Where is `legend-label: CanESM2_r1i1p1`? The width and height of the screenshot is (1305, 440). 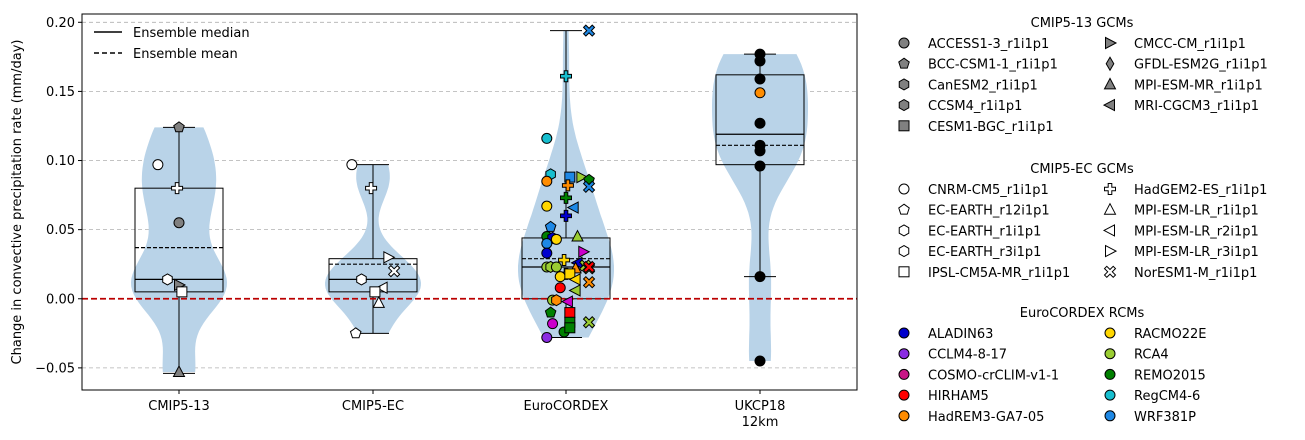
legend-label: CanESM2_r1i1p1 is located at coordinates (983, 85).